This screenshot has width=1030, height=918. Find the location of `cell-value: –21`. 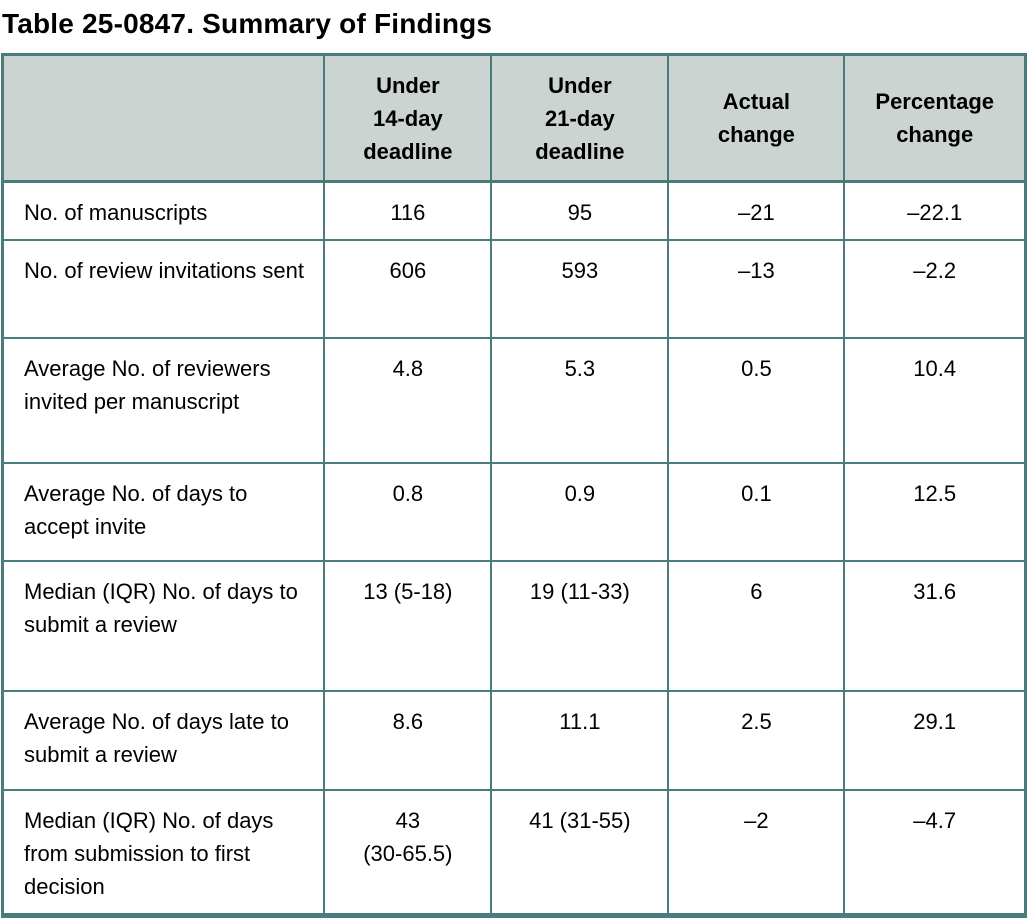

cell-value: –21 is located at coordinates (756, 210).